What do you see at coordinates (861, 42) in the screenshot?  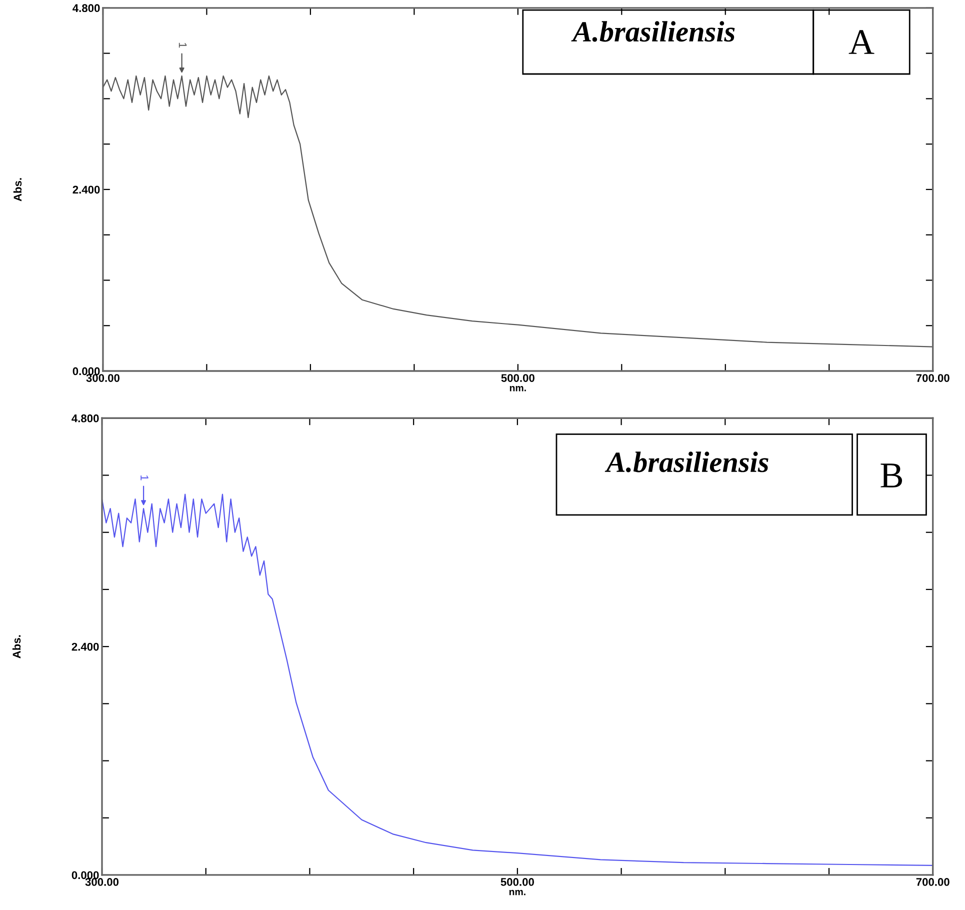 I see `annotation: A` at bounding box center [861, 42].